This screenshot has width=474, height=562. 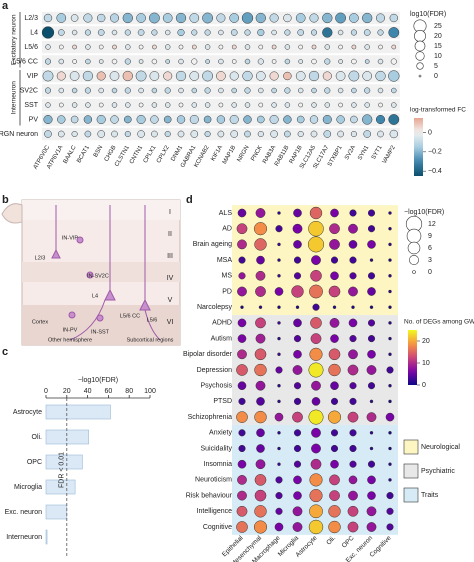 What do you see at coordinates (217, 527) in the screenshot?
I see `row-label: Cognitive` at bounding box center [217, 527].